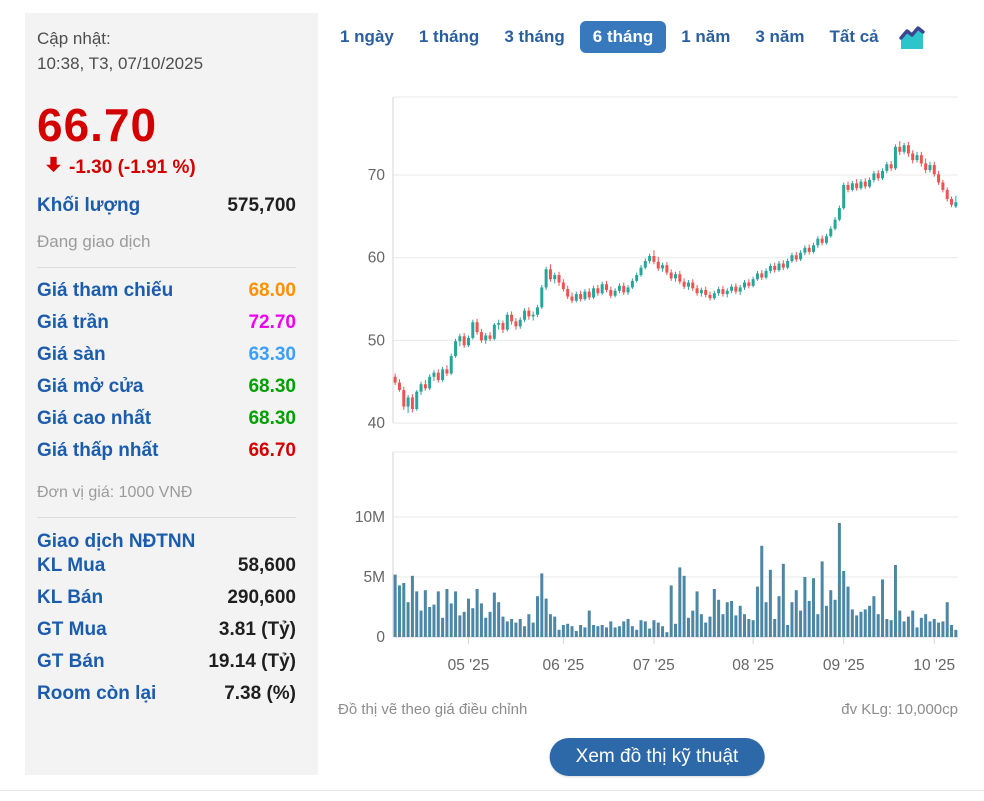  What do you see at coordinates (132, 167) in the screenshot?
I see `price-change: -1.30 (-1.91 %)` at bounding box center [132, 167].